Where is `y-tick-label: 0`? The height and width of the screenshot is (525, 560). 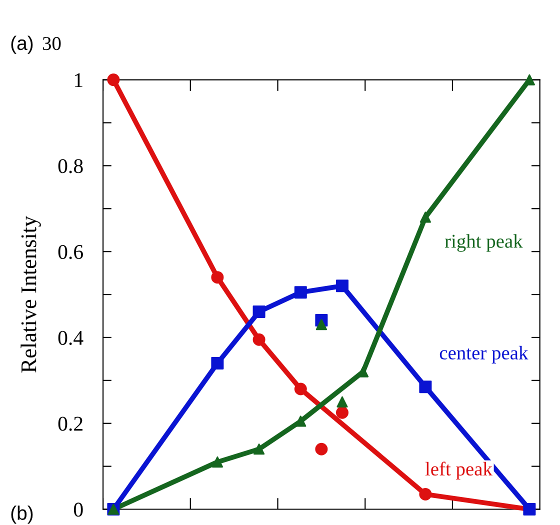 y-tick-label: 0 is located at coordinates (78, 509).